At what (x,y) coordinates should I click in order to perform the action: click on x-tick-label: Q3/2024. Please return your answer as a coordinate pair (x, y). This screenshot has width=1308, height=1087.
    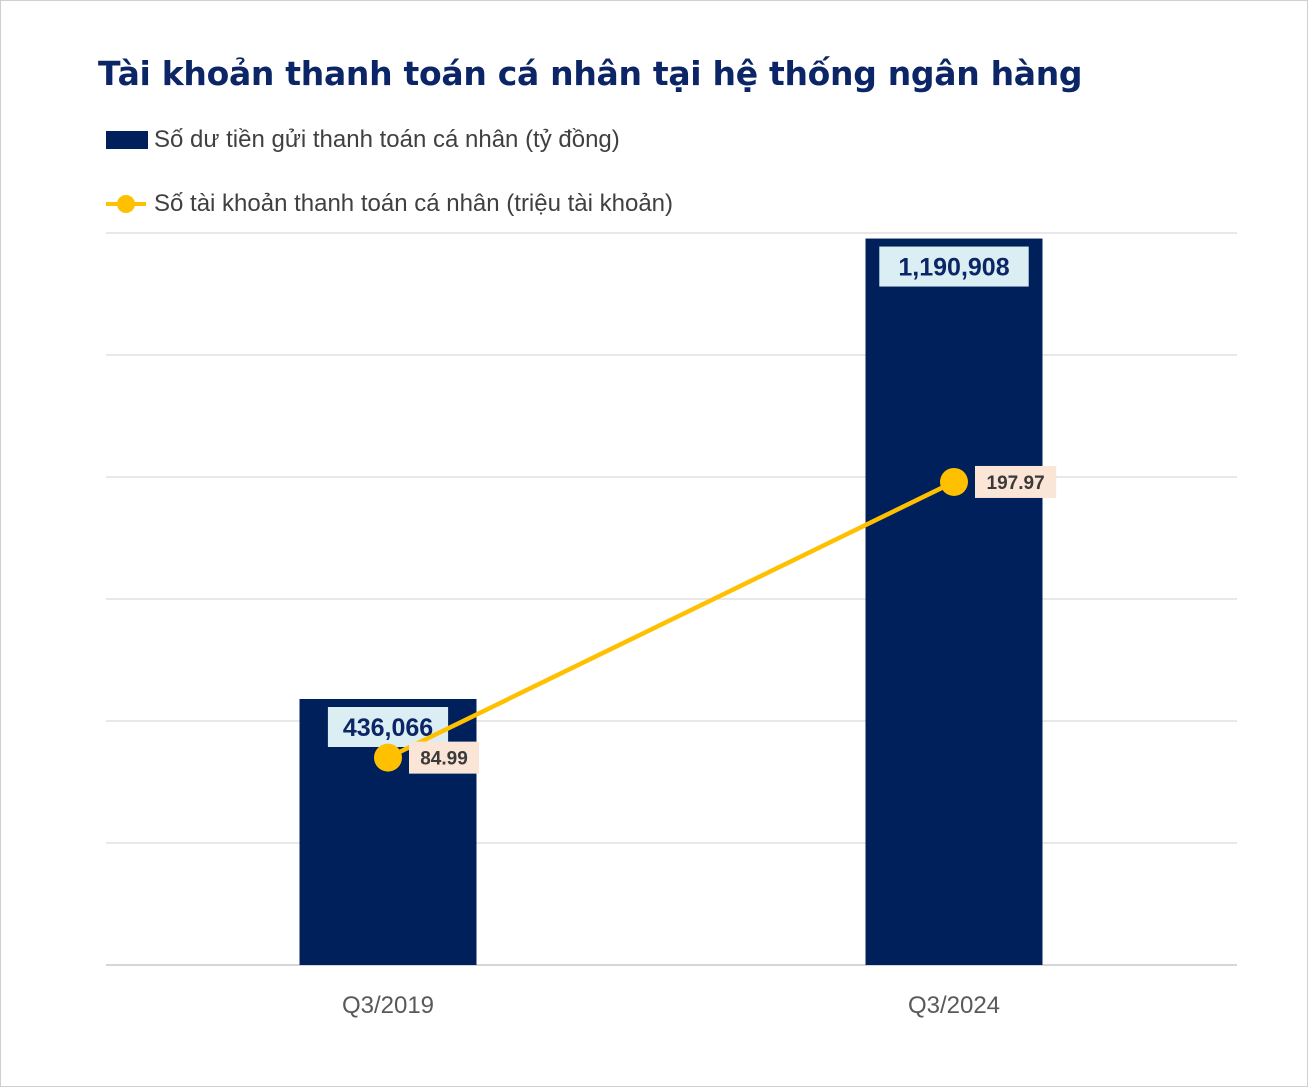
    Looking at the image, I should click on (954, 1005).